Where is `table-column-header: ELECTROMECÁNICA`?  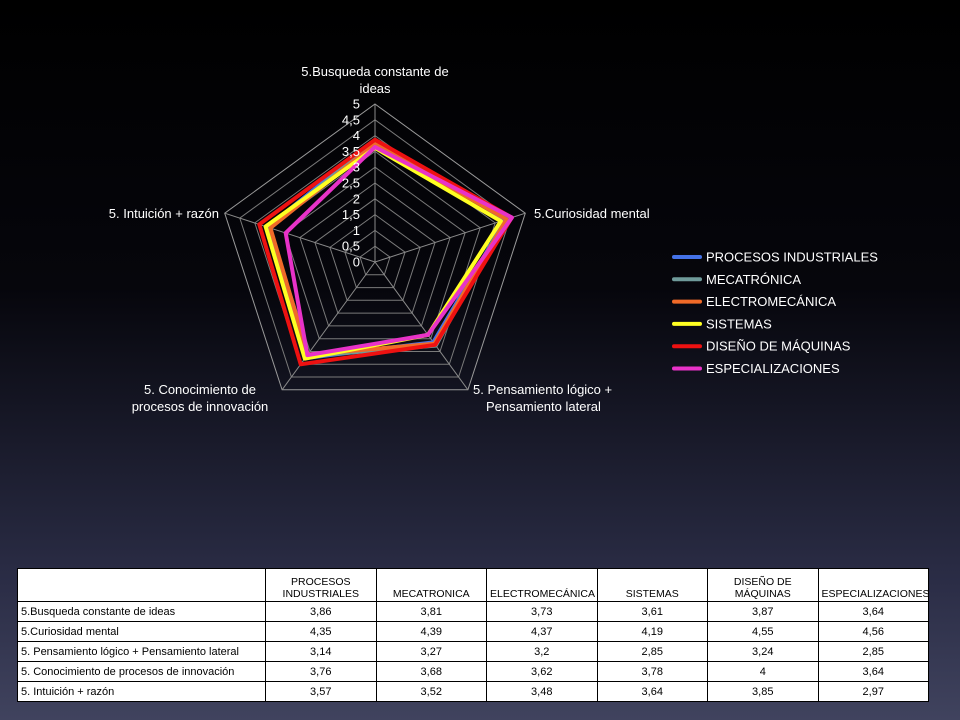 table-column-header: ELECTROMECÁNICA is located at coordinates (542, 585).